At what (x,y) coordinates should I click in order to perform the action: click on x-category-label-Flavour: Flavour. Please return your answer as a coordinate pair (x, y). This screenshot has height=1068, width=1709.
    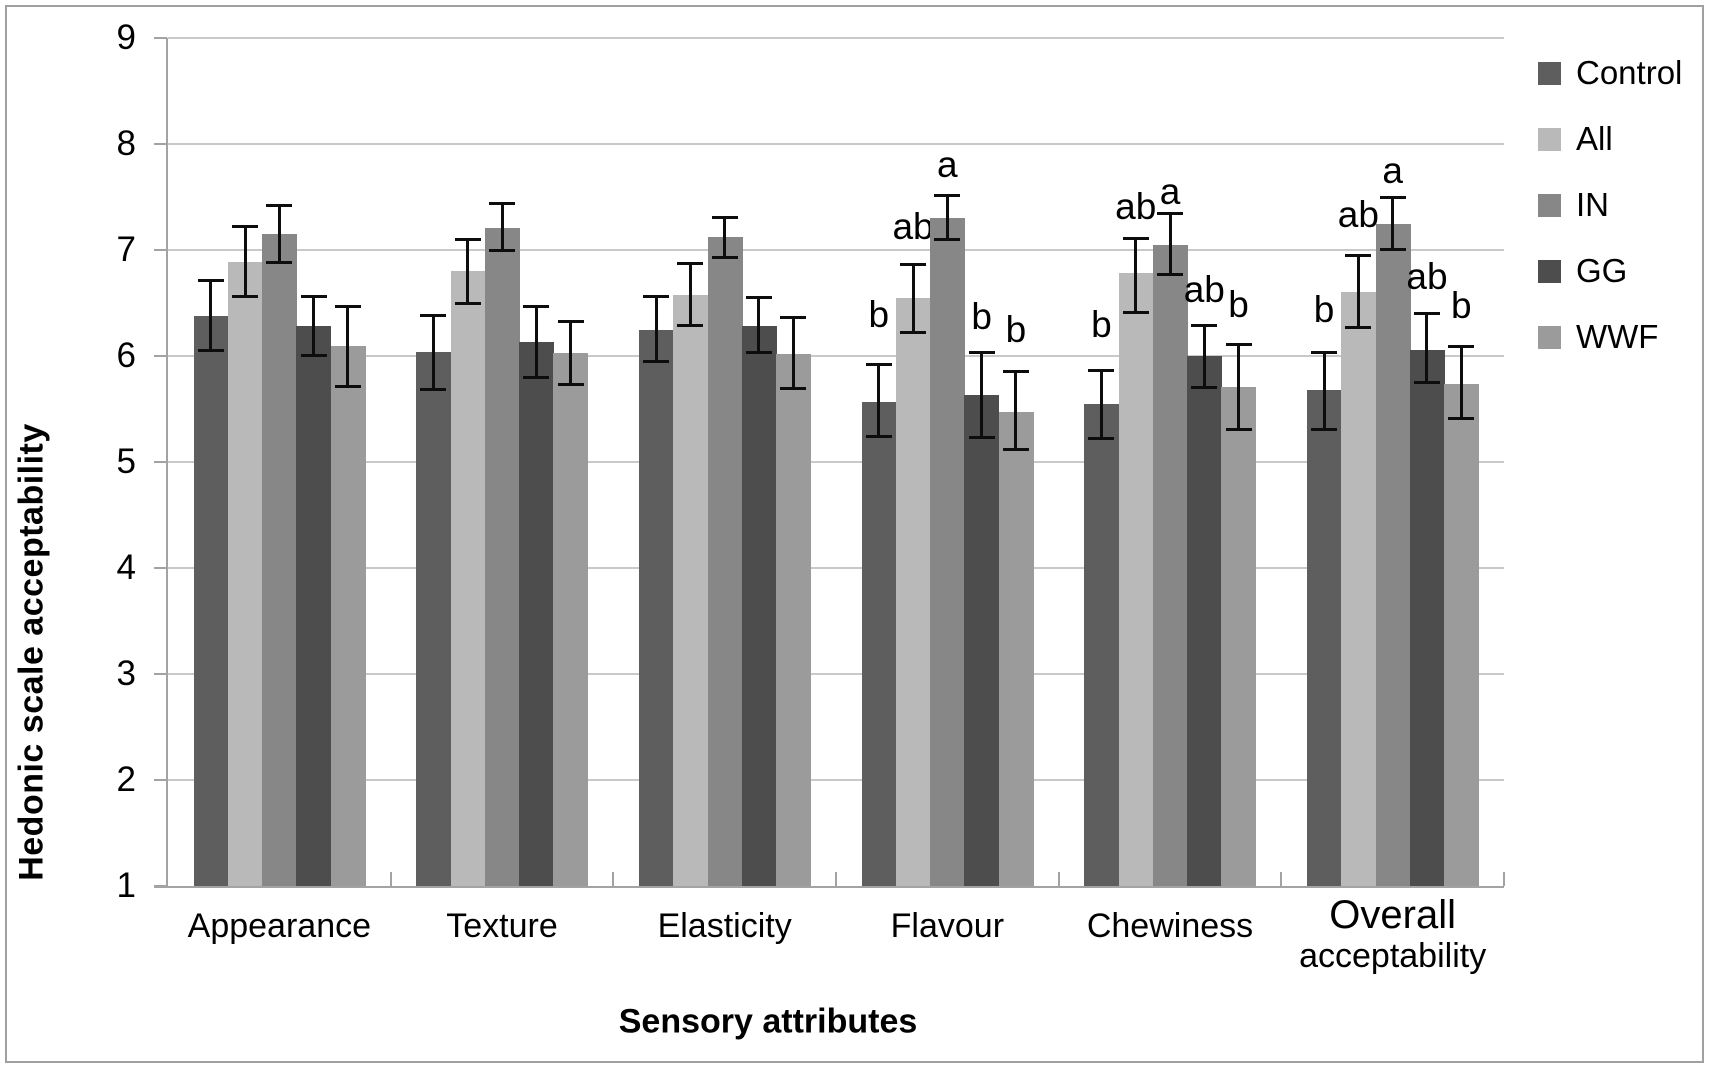
    Looking at the image, I should click on (947, 926).